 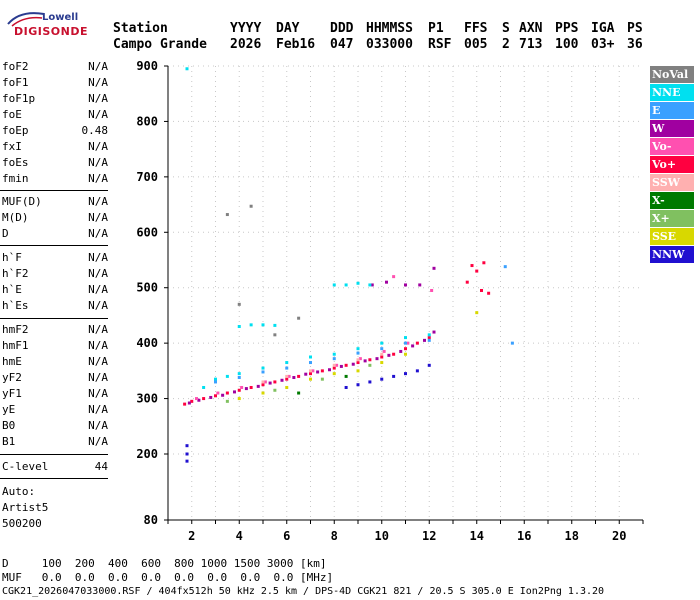 I want to click on header-value-ps: 36, so click(x=635, y=44).